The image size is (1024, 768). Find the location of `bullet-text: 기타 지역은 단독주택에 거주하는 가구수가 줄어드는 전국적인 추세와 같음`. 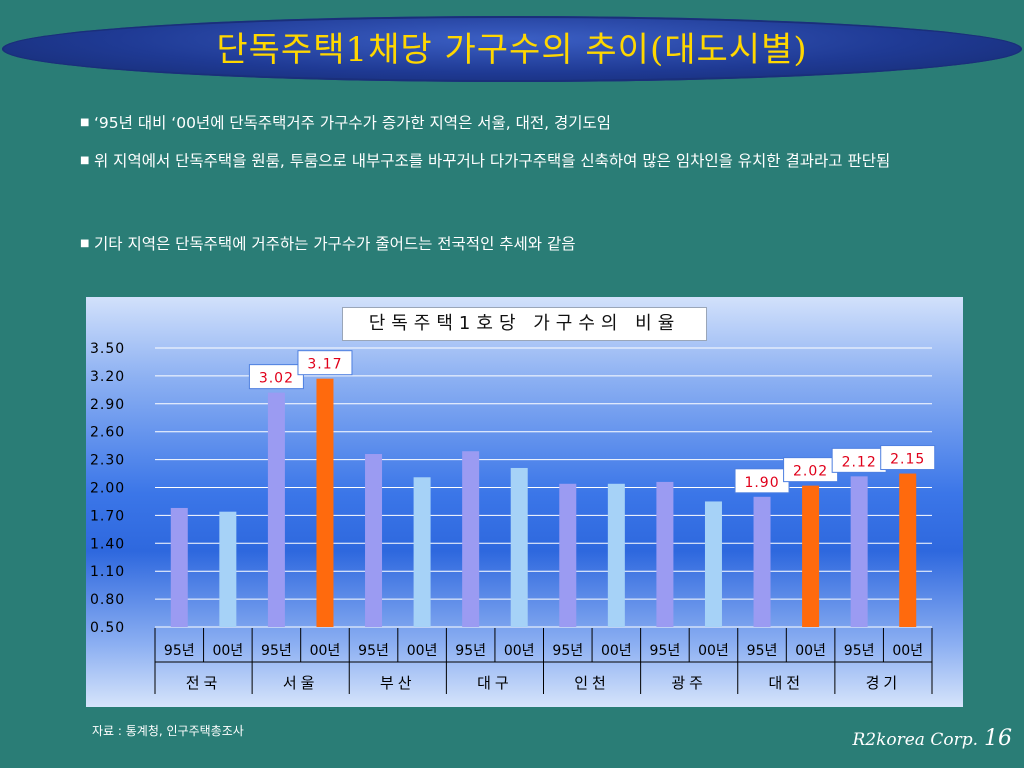

bullet-text: 기타 지역은 단독주택에 거주하는 가구수가 줄어드는 전국적인 추세와 같음 is located at coordinates (335, 244).